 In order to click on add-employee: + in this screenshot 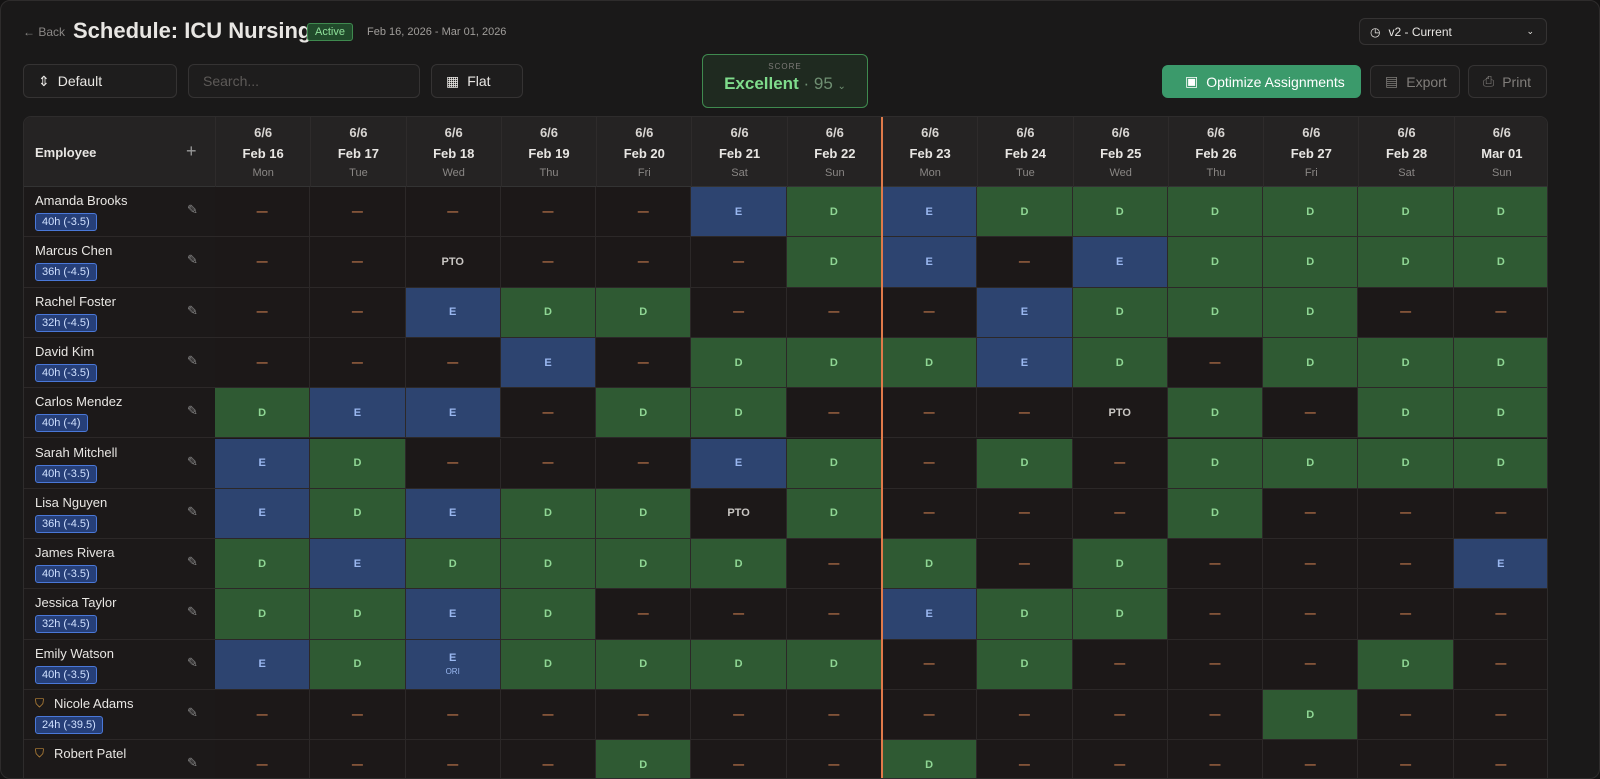, I will do `click(191, 151)`.